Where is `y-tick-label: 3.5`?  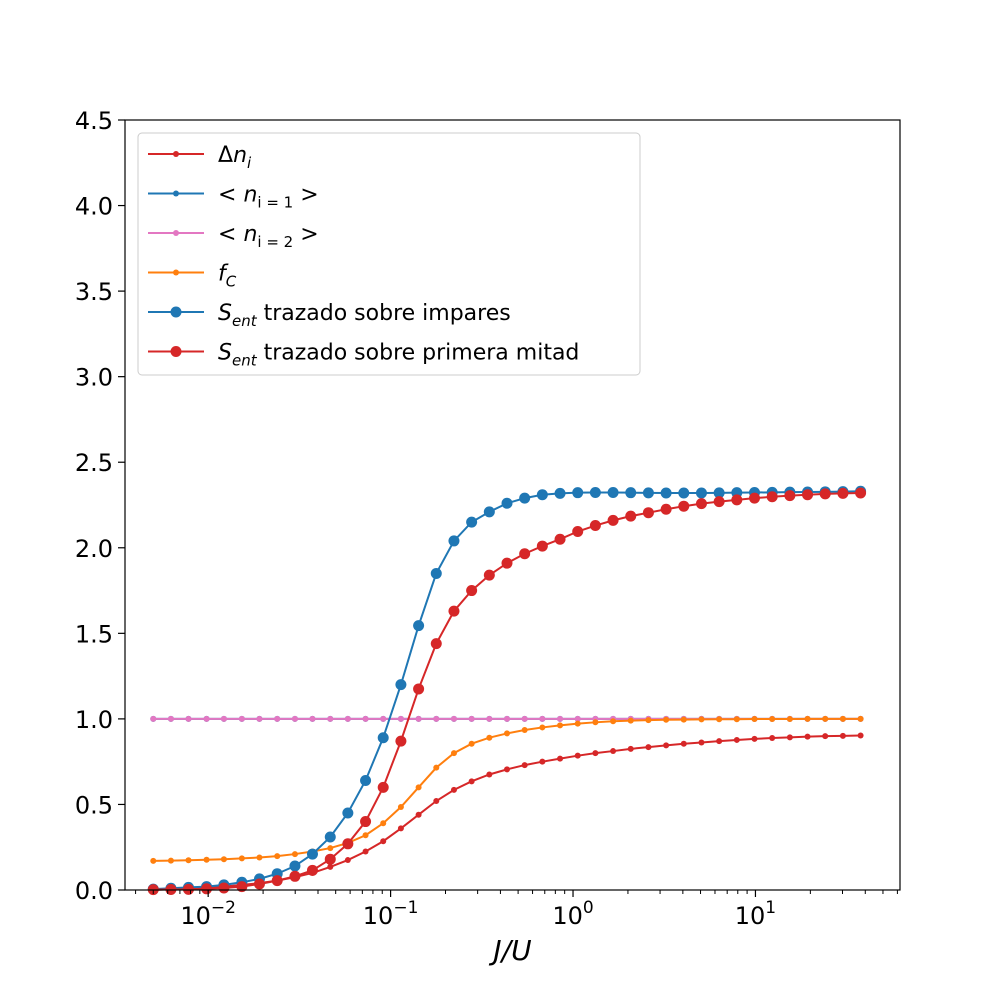
y-tick-label: 3.5 is located at coordinates (94, 292).